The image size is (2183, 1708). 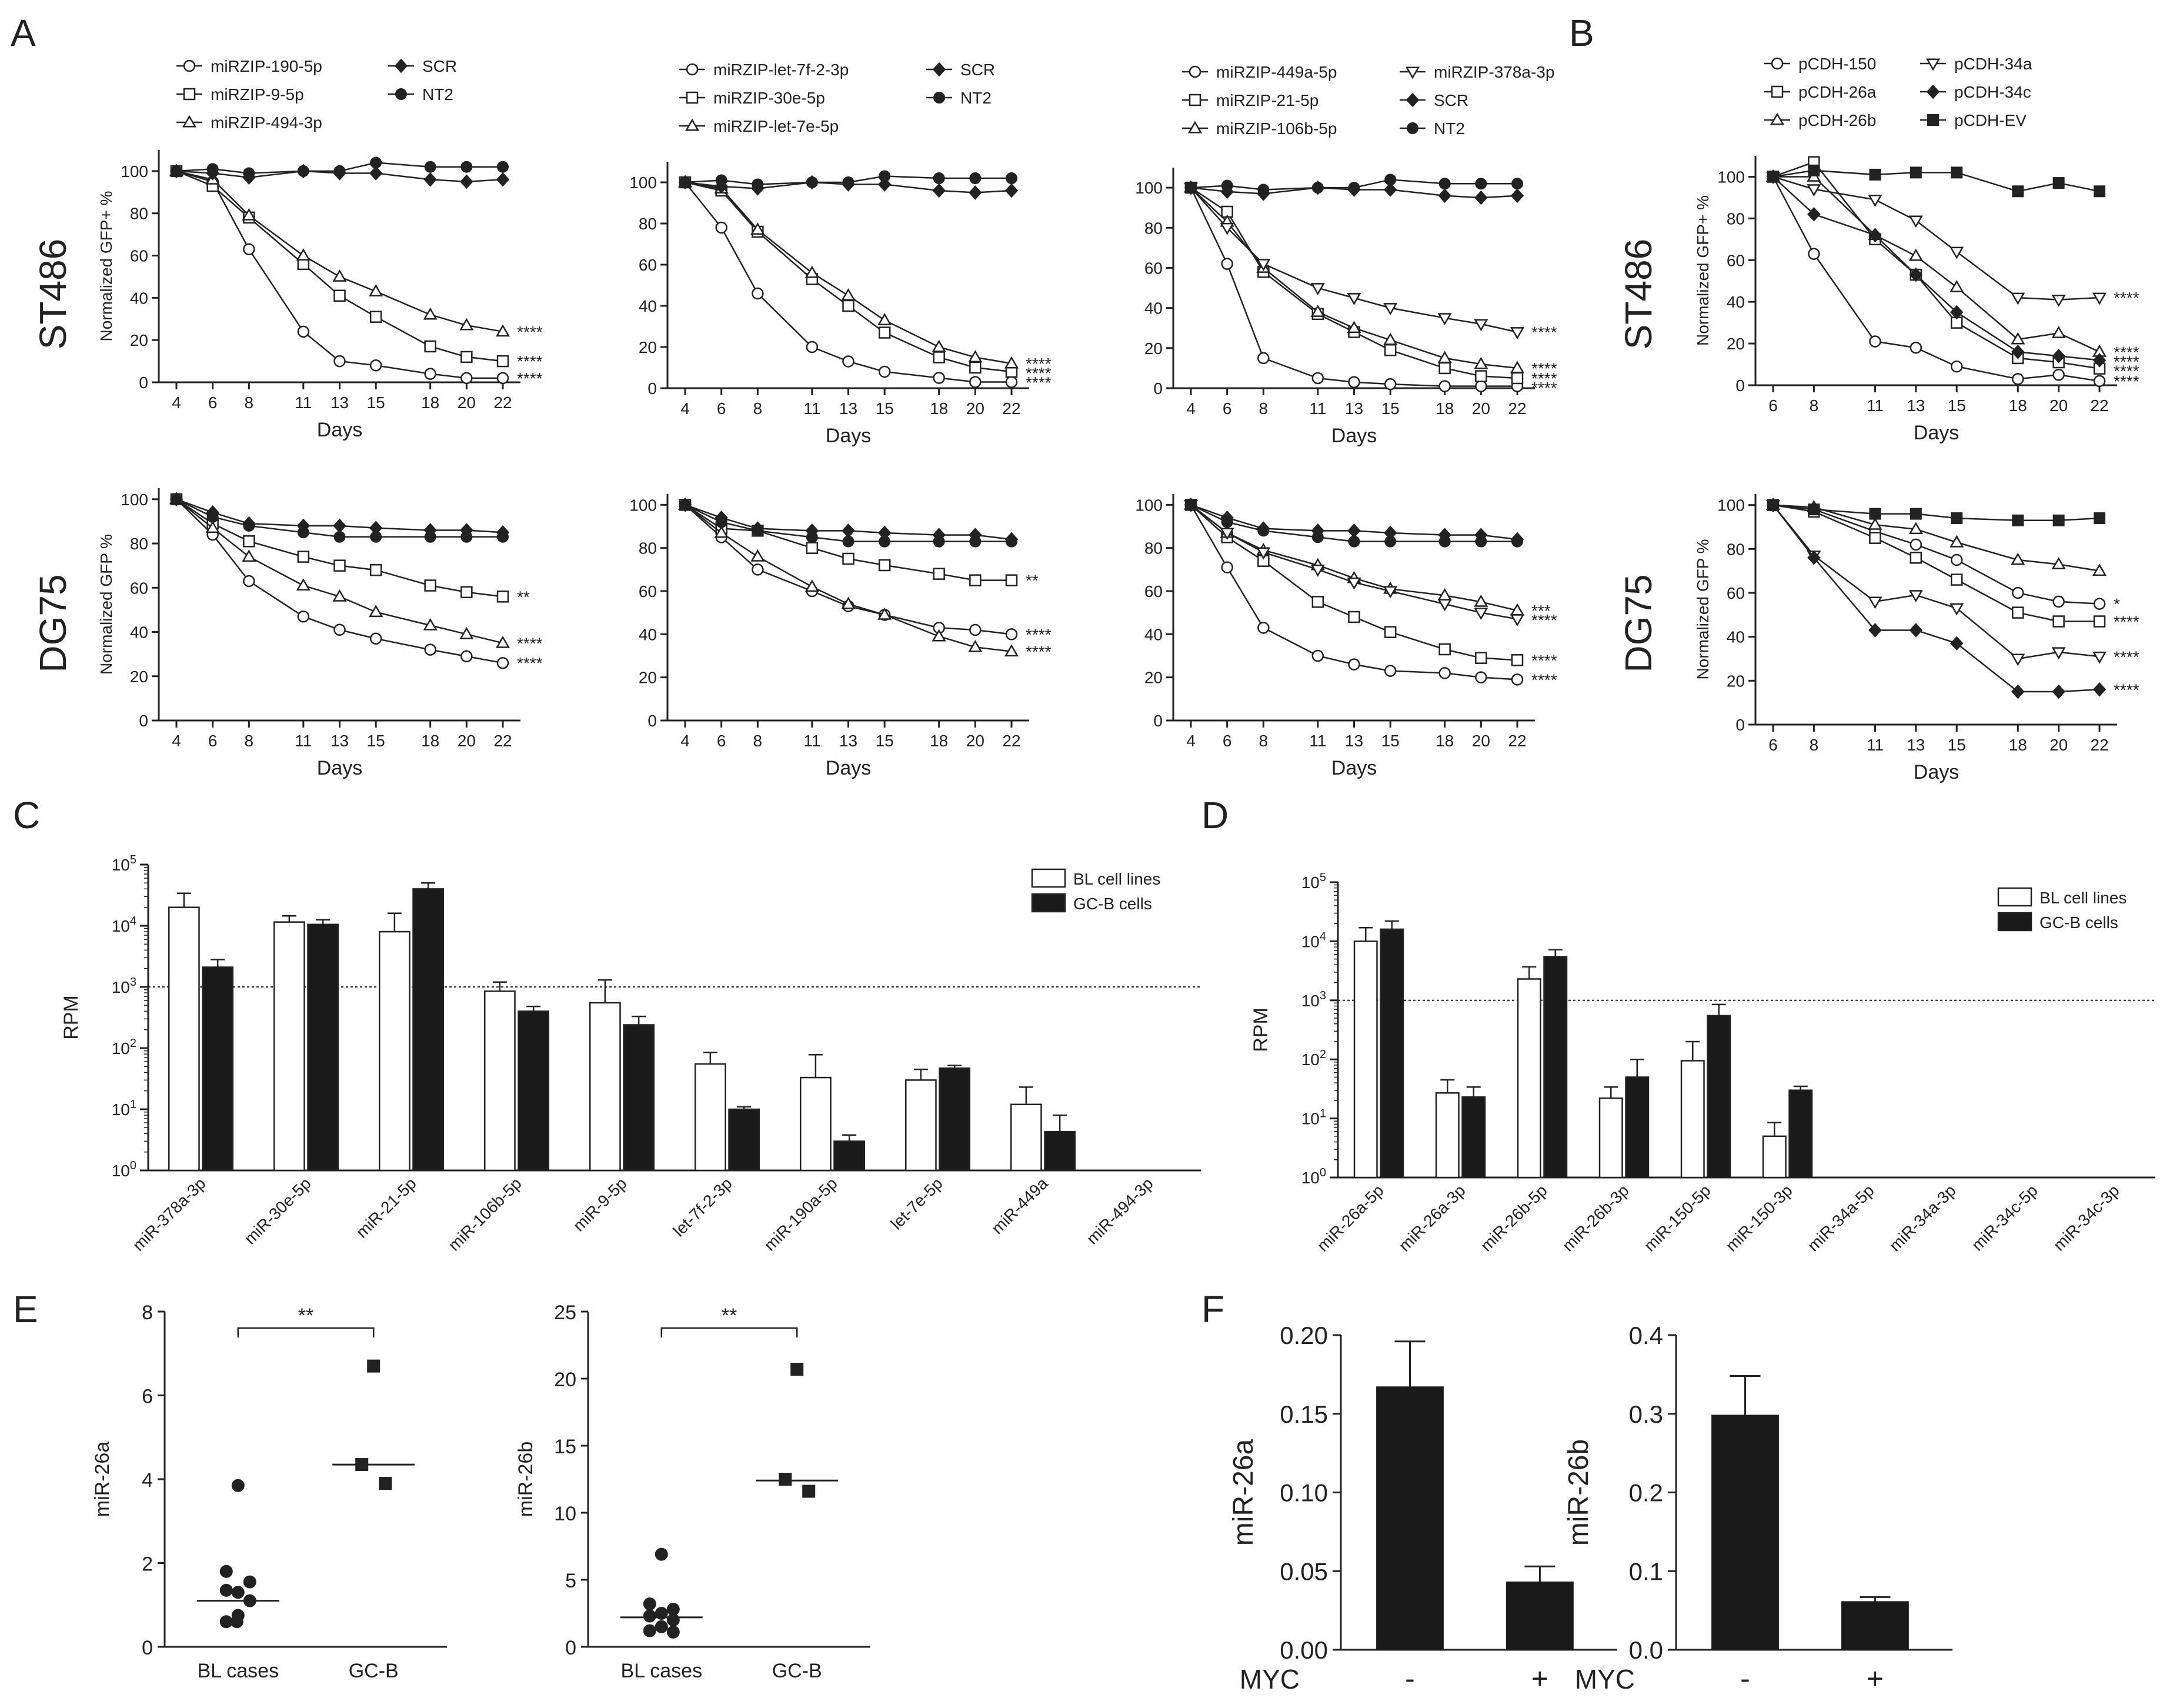 I want to click on x-tick-label-a5: 20, so click(x=975, y=741).